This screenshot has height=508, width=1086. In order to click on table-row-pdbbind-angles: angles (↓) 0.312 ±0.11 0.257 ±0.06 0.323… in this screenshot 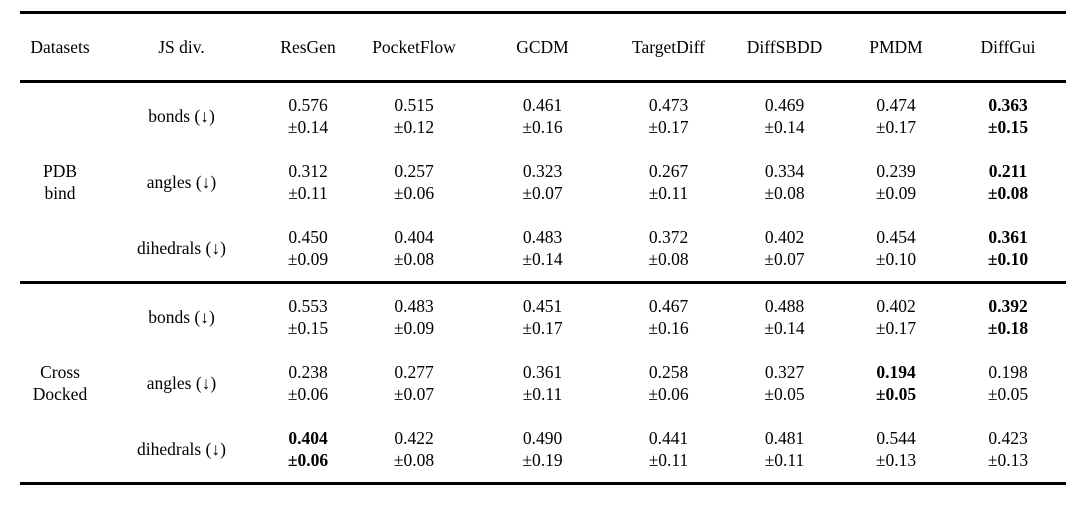, I will do `click(543, 182)`.